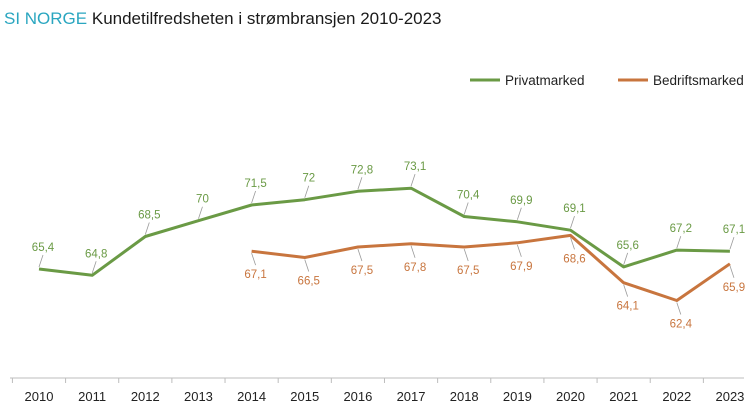 This screenshot has height=419, width=746. I want to click on data-label: 73,1, so click(415, 167).